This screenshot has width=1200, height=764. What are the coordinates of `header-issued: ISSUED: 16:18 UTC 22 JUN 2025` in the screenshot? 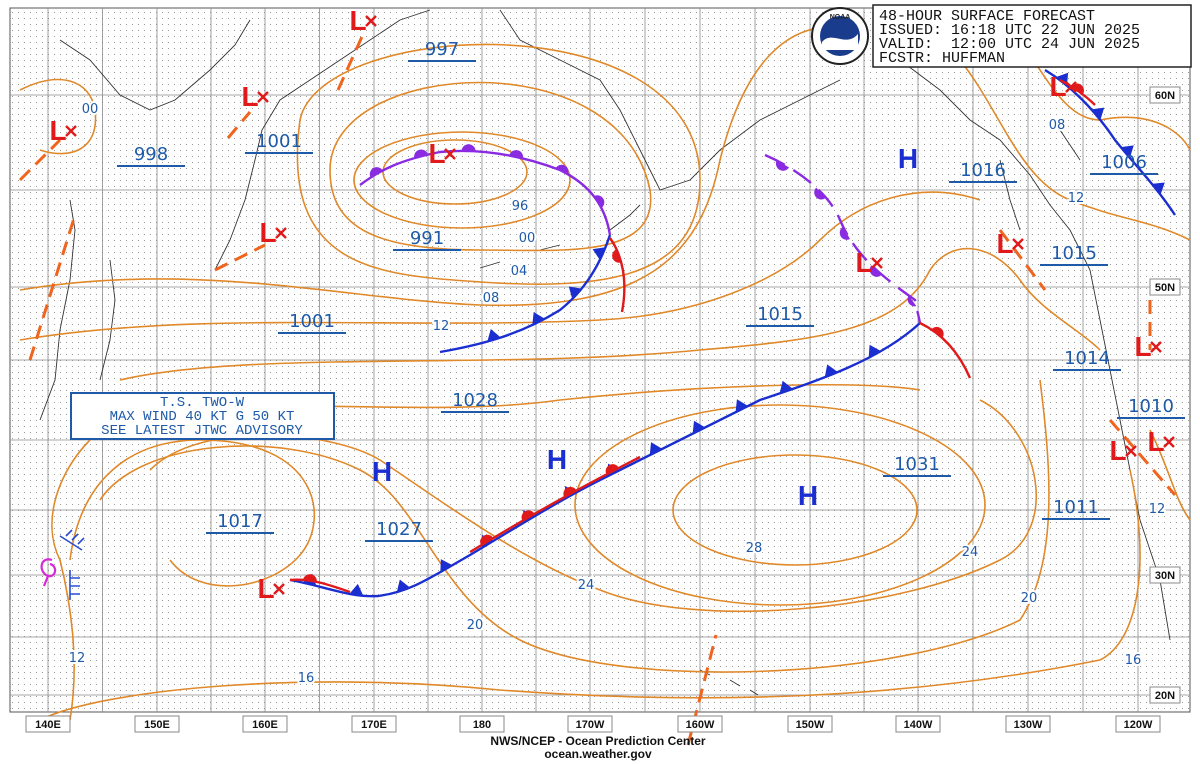 It's located at (1009, 30).